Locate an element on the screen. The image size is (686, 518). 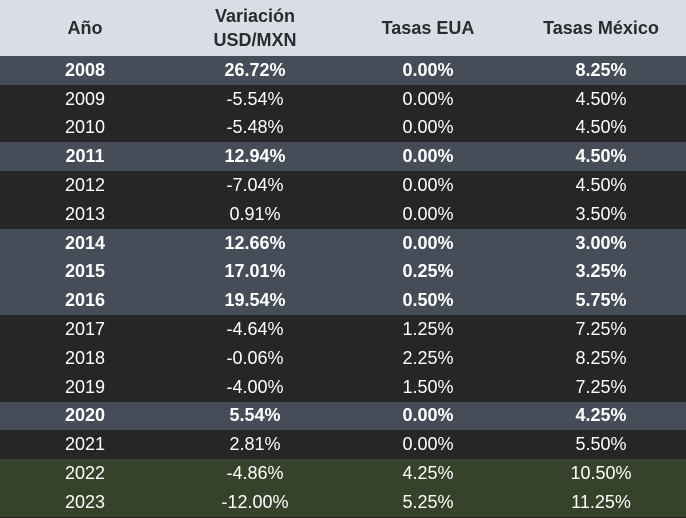
table-row: 2011 12.94% 0.00% 4.50% is located at coordinates (343, 157).